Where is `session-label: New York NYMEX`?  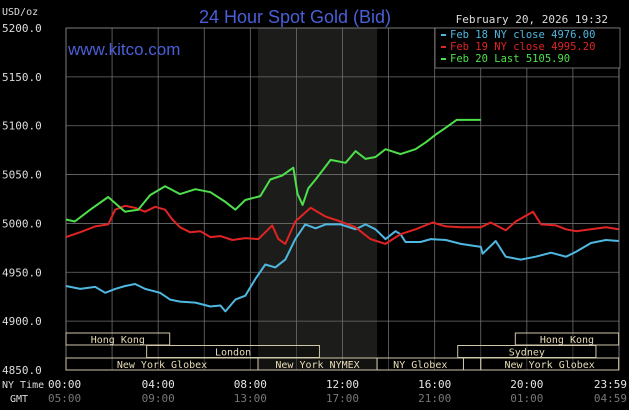 session-label: New York NYMEX is located at coordinates (317, 365).